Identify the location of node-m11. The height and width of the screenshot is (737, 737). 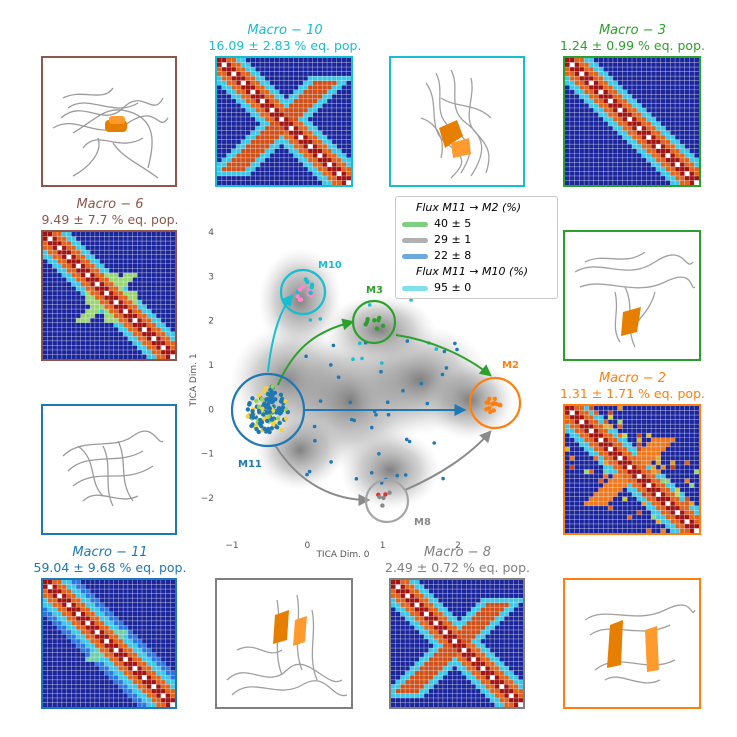
(268, 410).